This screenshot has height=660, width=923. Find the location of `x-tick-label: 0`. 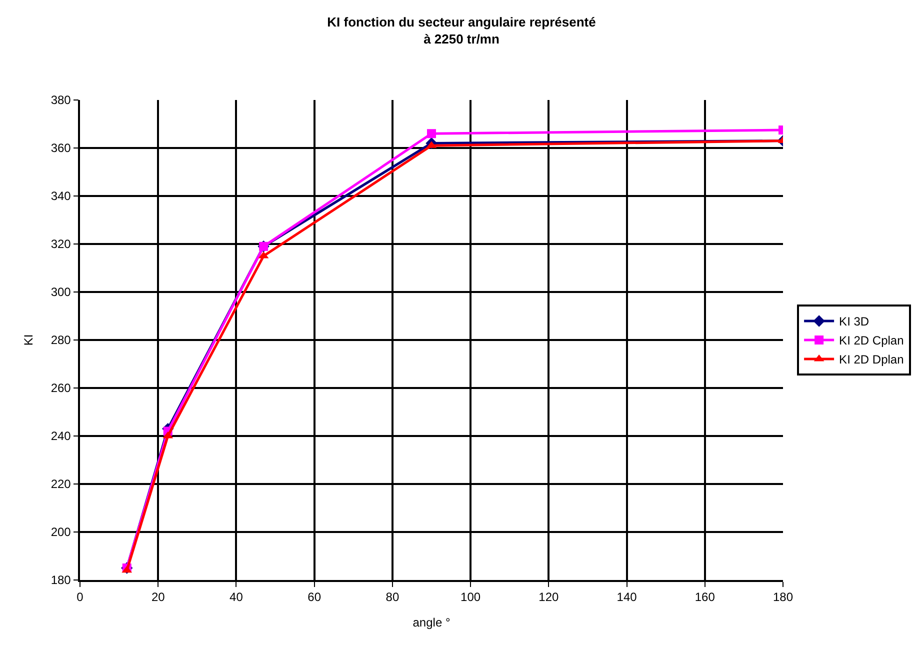

x-tick-label: 0 is located at coordinates (80, 597).